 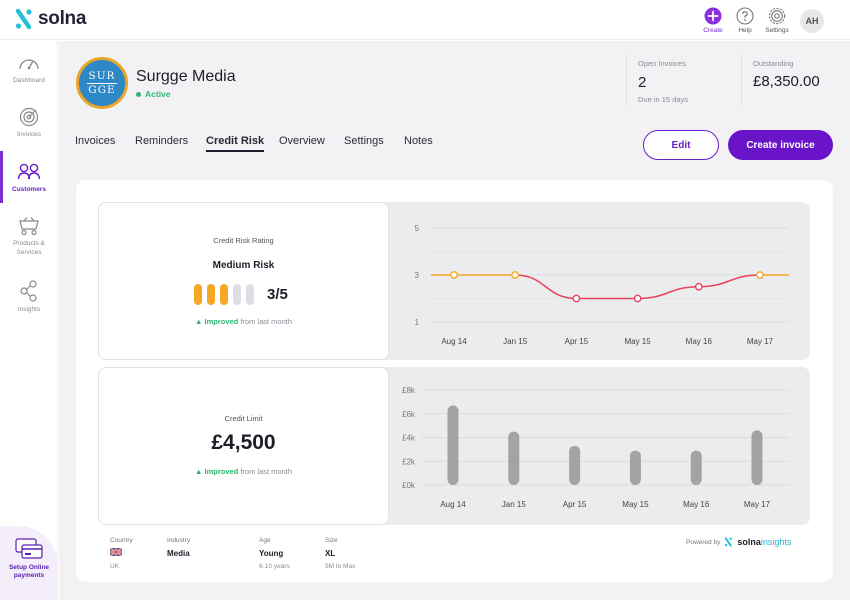 What do you see at coordinates (29, 548) in the screenshot?
I see `payment-cards-icon` at bounding box center [29, 548].